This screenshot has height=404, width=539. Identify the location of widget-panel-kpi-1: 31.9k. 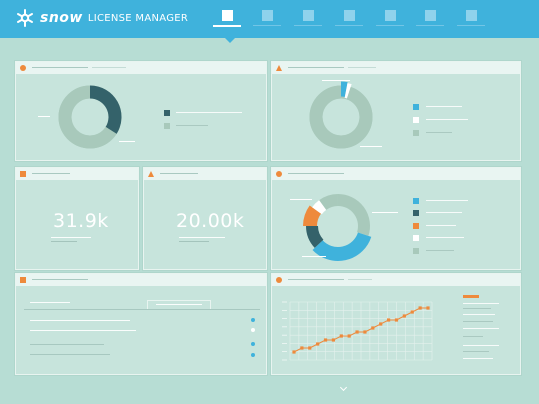
(77, 218).